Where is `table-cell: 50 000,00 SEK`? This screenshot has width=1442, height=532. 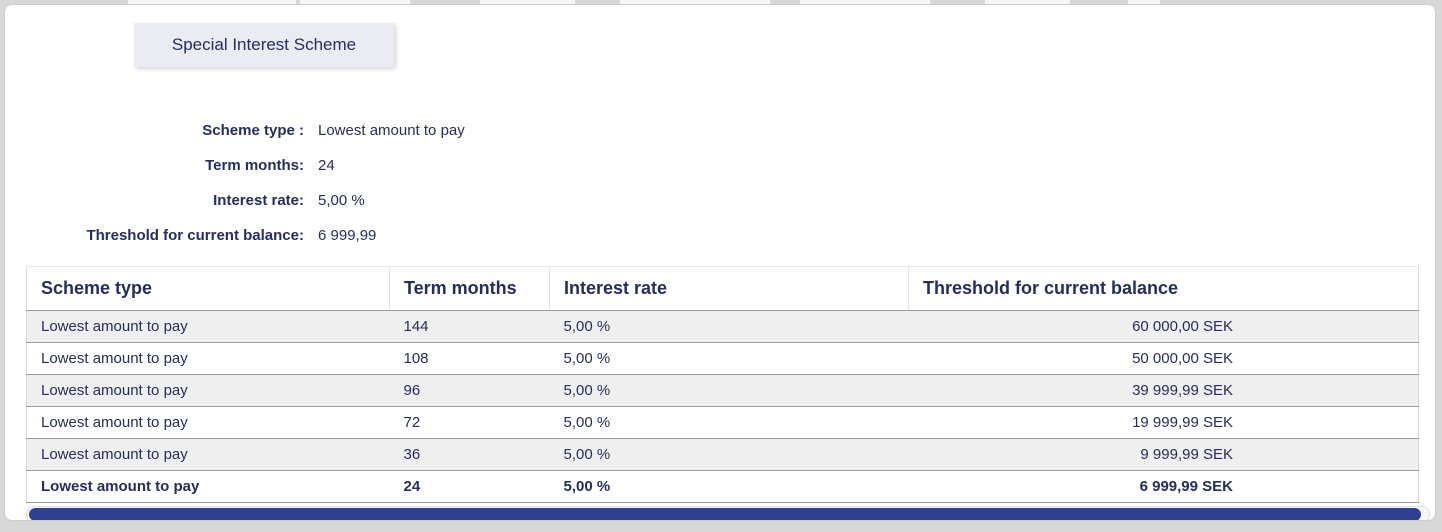
table-cell: 50 000,00 SEK is located at coordinates (1163, 358).